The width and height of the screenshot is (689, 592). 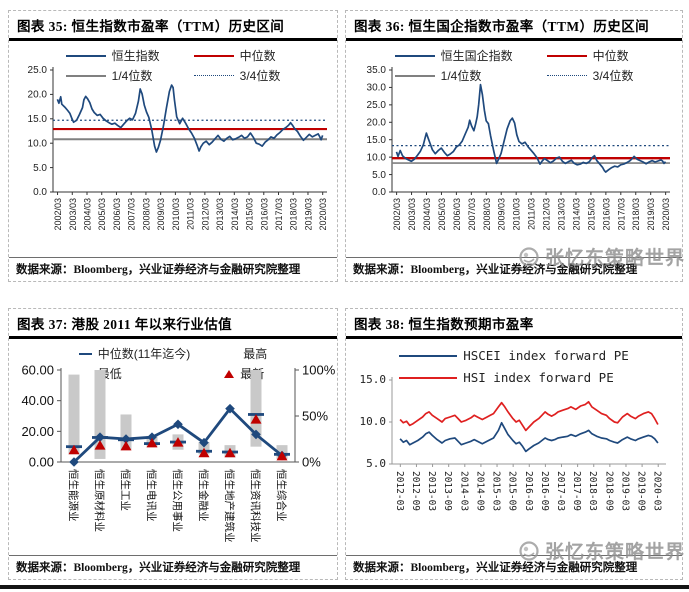 What do you see at coordinates (73, 495) in the screenshot?
I see `svg-text: 恒生能源业` at bounding box center [73, 495].